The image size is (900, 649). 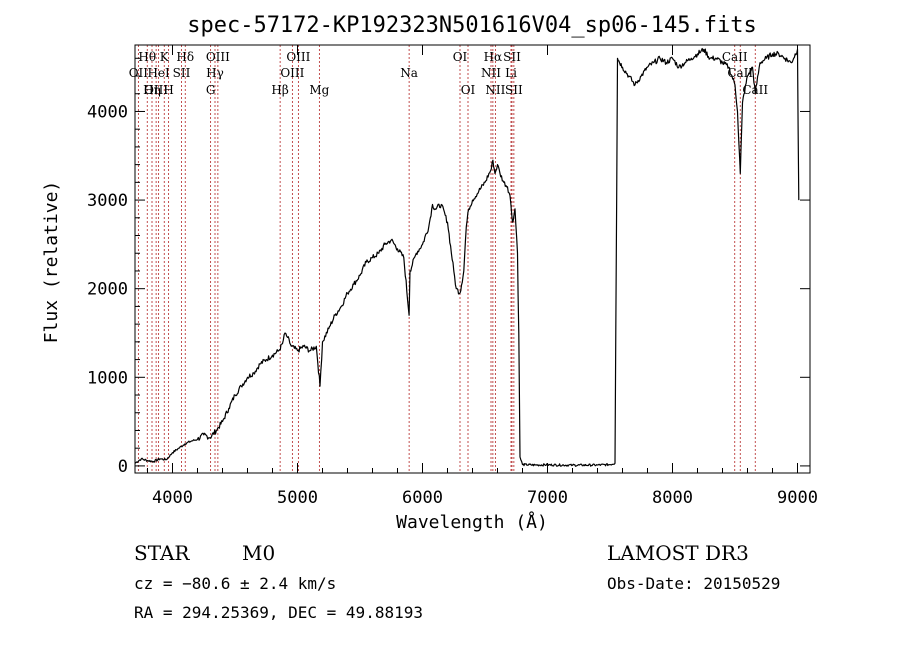 I want to click on x-tick-label: 9000, so click(x=797, y=498).